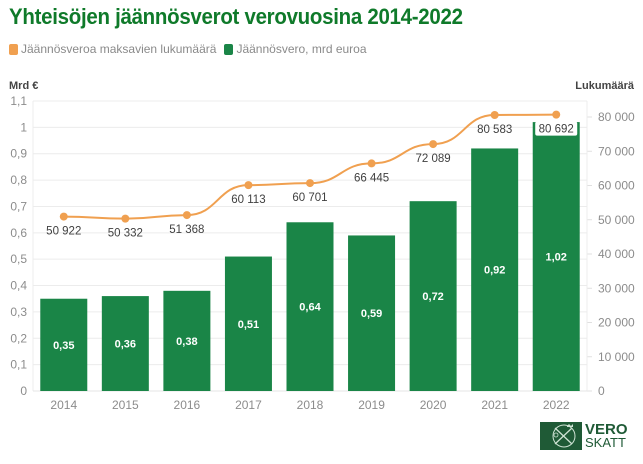 This screenshot has width=643, height=464. What do you see at coordinates (494, 130) in the screenshot?
I see `count-value-label: 80 583` at bounding box center [494, 130].